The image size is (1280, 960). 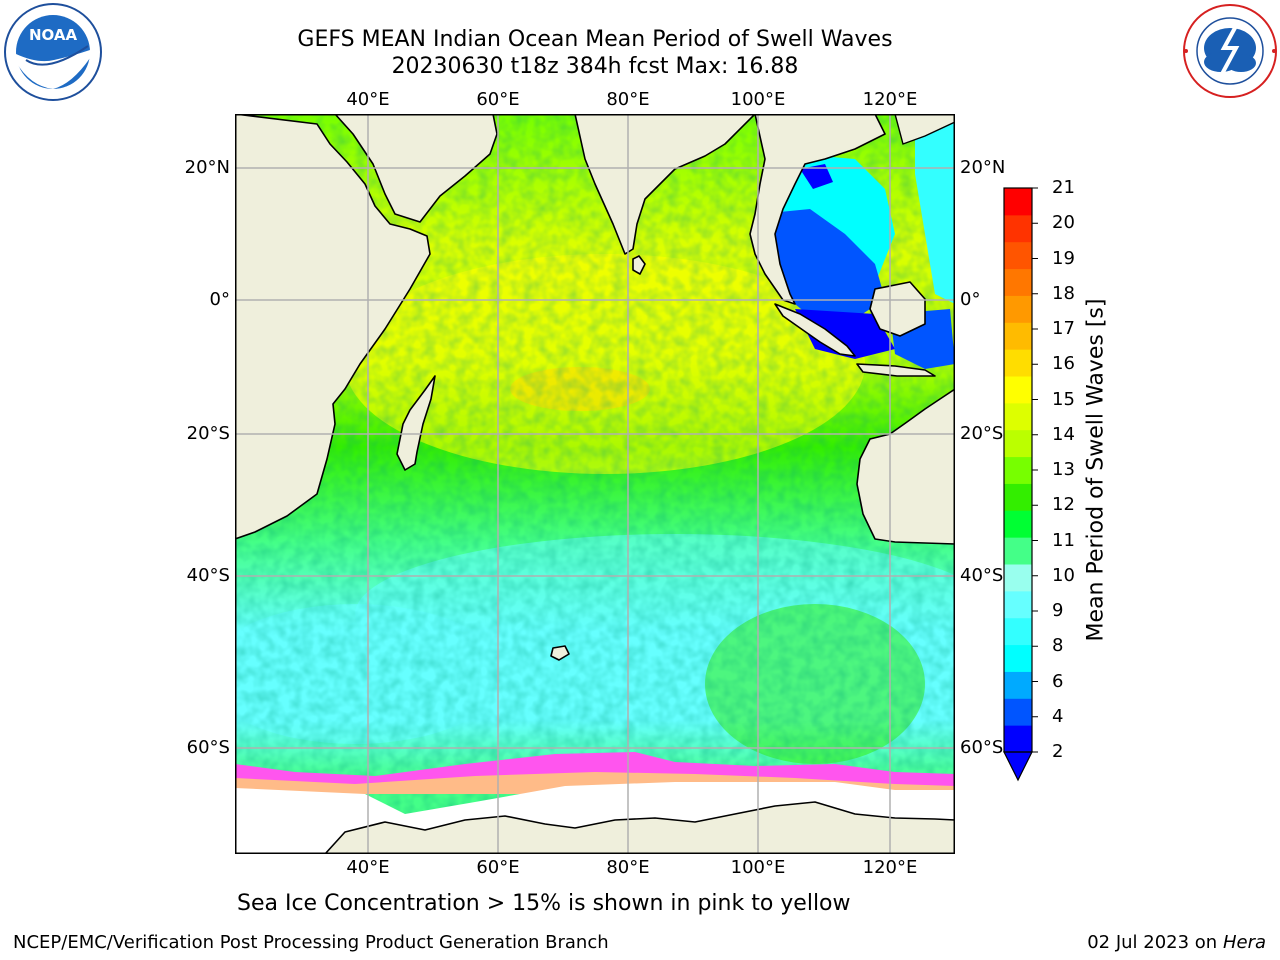 What do you see at coordinates (639, 265) in the screenshot?
I see `sri-lanka` at bounding box center [639, 265].